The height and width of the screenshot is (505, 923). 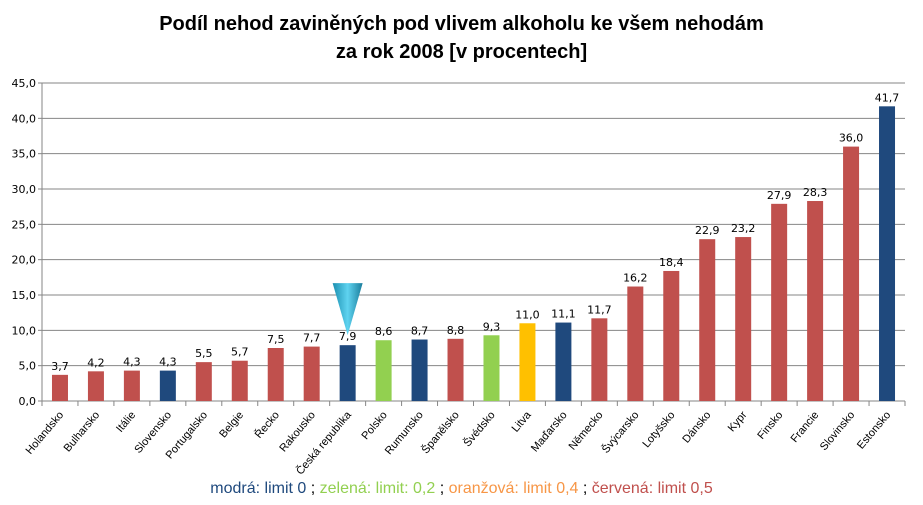 I want to click on category-label: Španělsko, so click(x=440, y=433).